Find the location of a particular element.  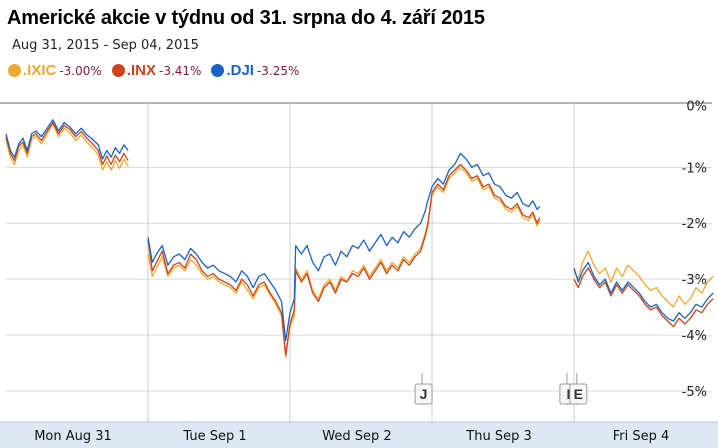

y-tick-label: -2% is located at coordinates (694, 224).